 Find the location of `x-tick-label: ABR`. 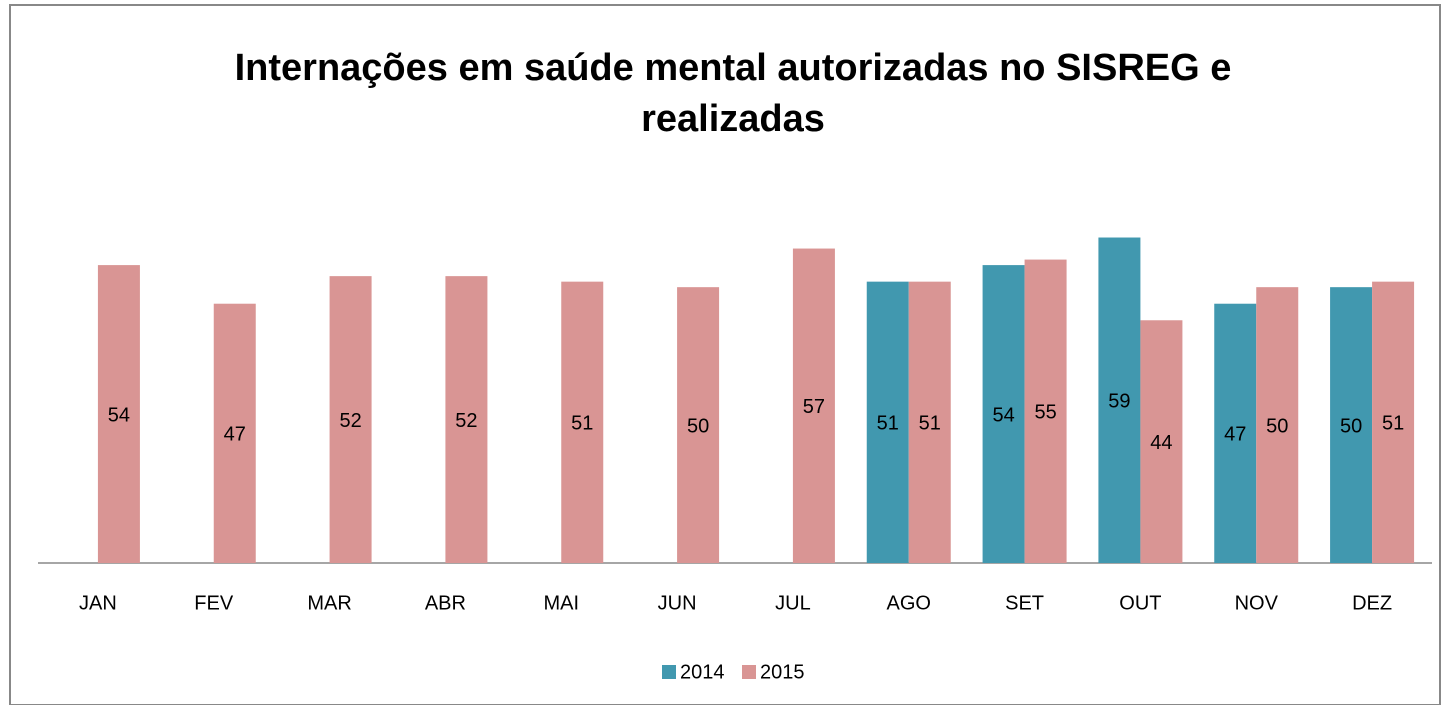

x-tick-label: ABR is located at coordinates (445, 603).